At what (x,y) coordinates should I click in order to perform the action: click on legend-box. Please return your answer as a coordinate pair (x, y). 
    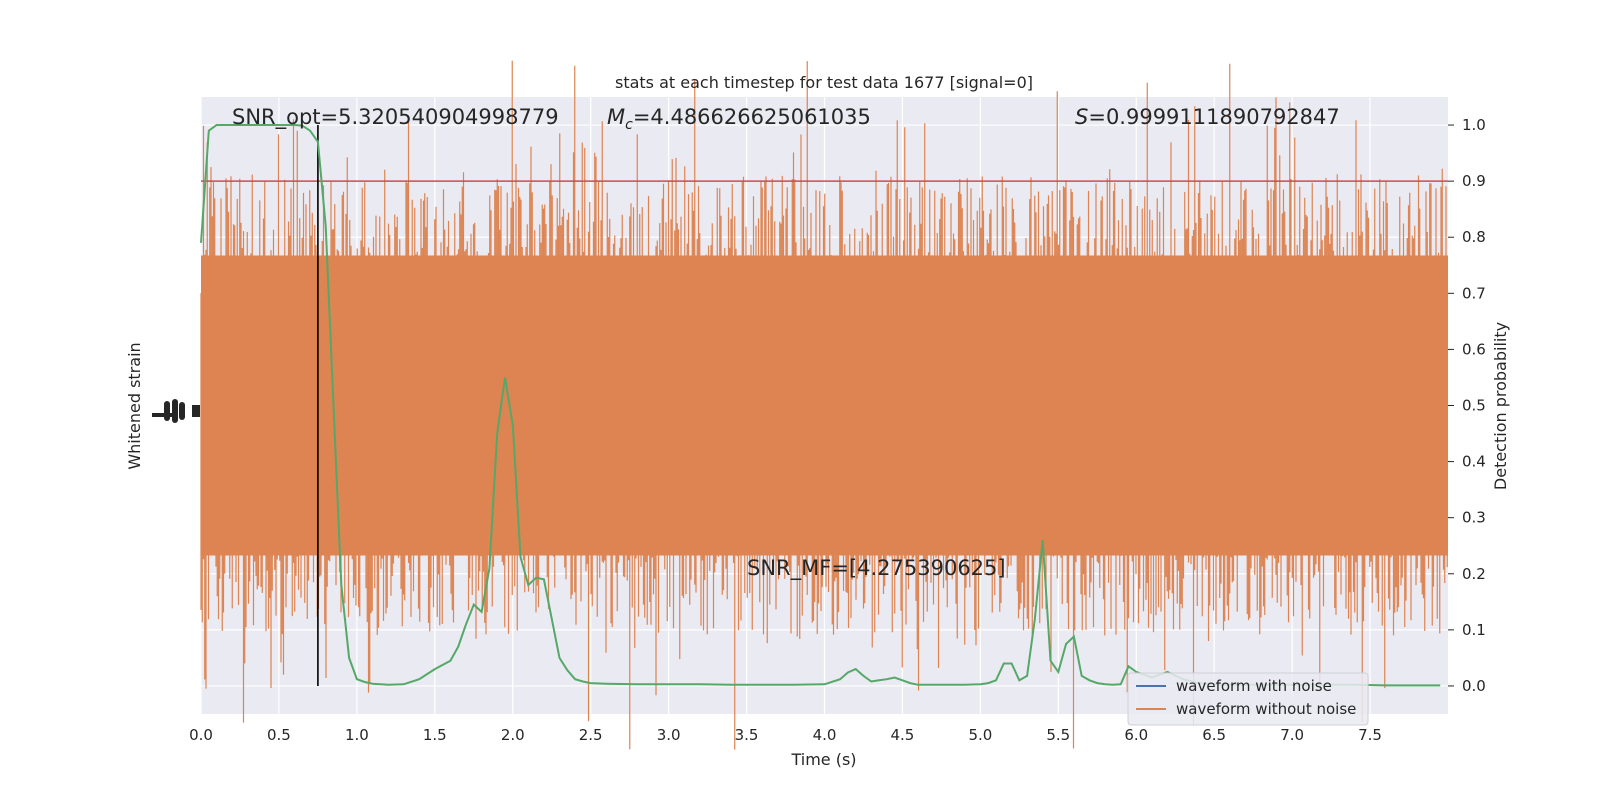
    Looking at the image, I should click on (1248, 699).